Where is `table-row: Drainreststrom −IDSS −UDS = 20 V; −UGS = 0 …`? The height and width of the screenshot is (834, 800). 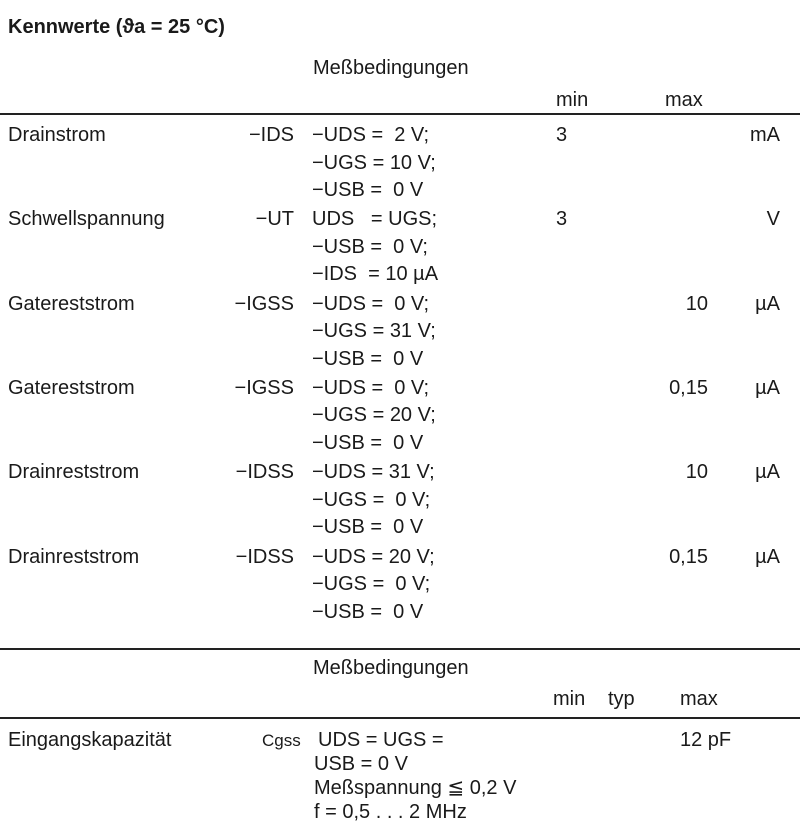
table-row: Drainreststrom −IDSS −UDS = 20 V; −UGS = 0 … is located at coordinates (400, 586).